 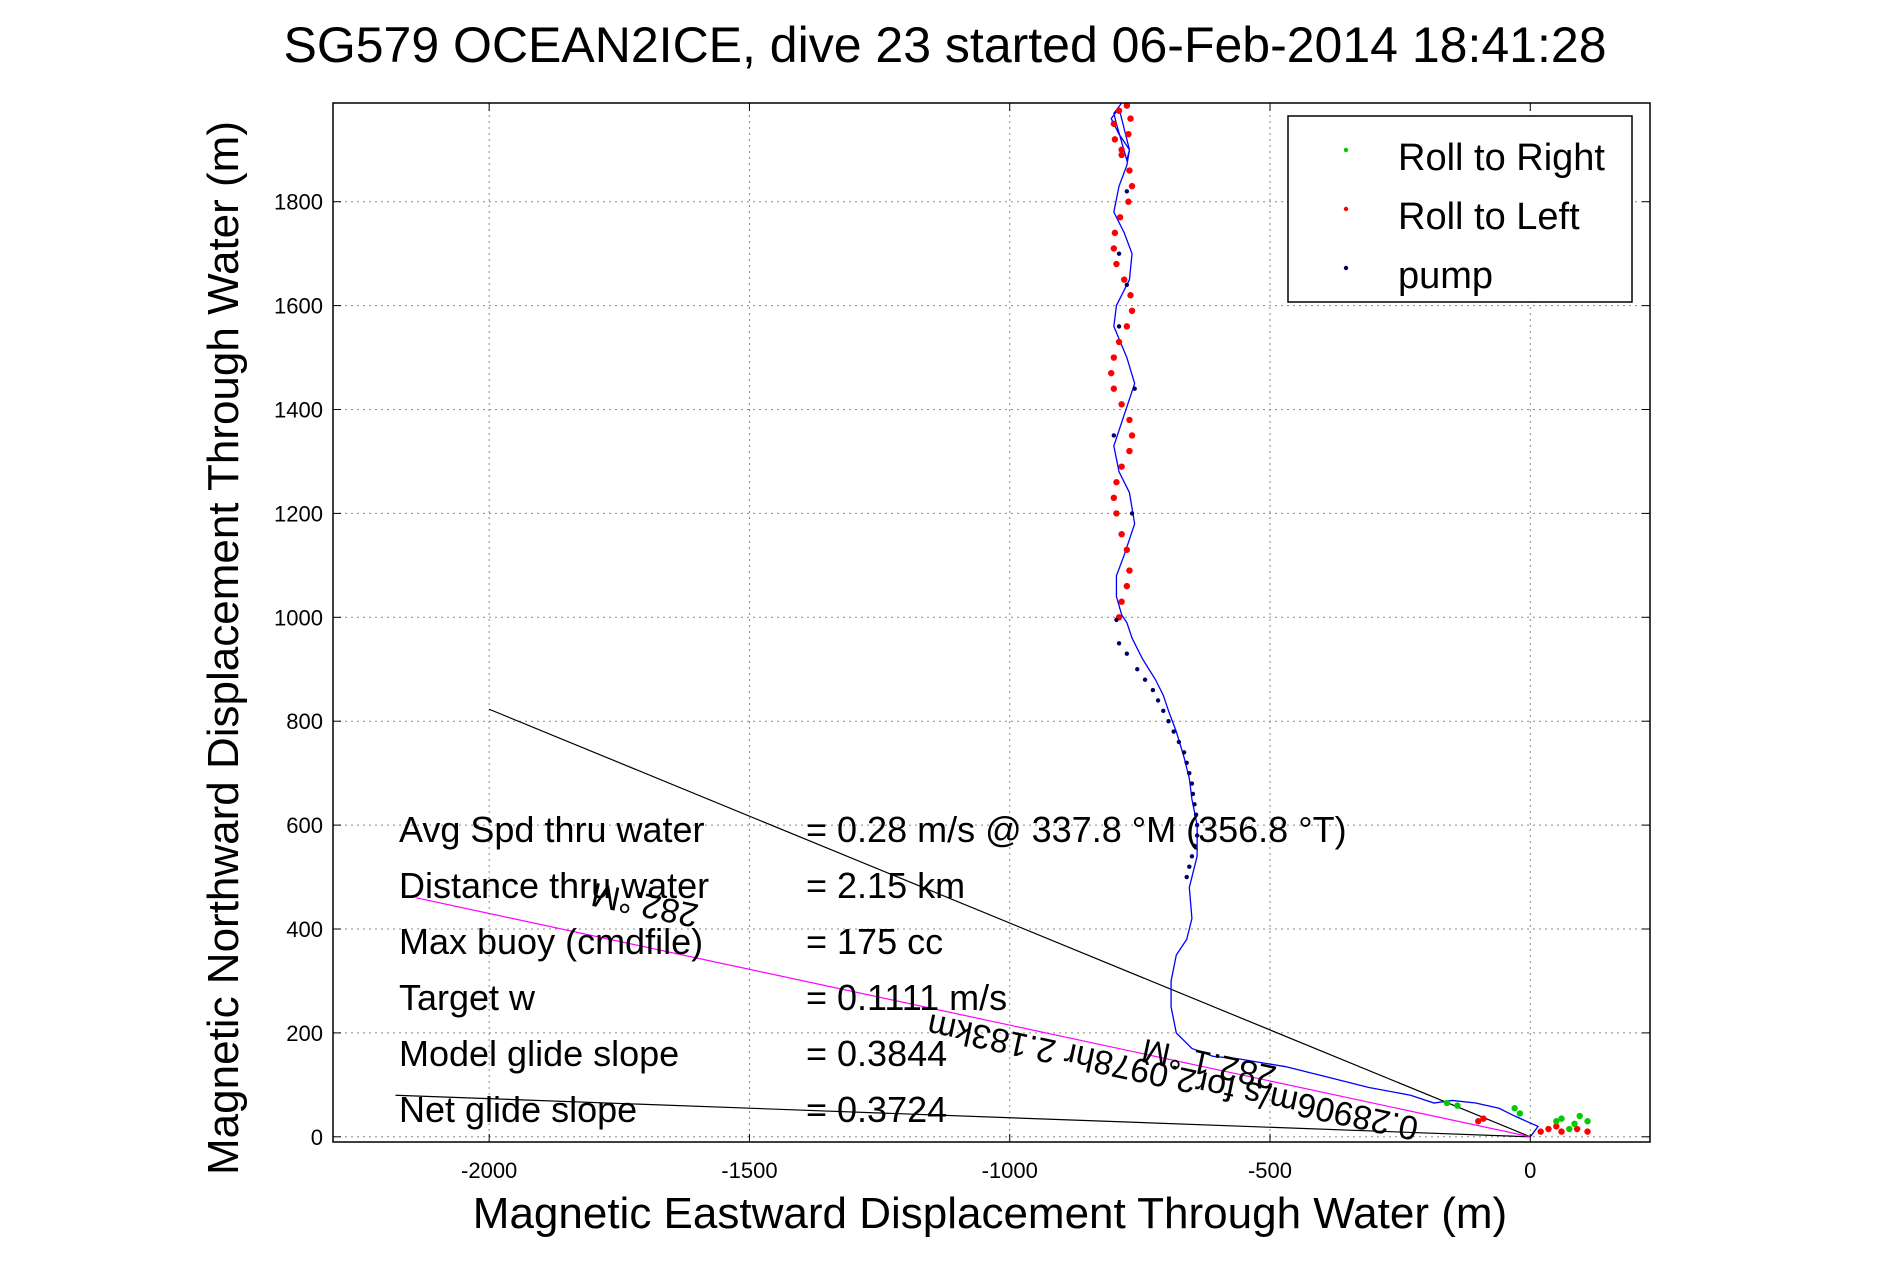 I want to click on y-tick-label: 800, so click(x=304, y=721).